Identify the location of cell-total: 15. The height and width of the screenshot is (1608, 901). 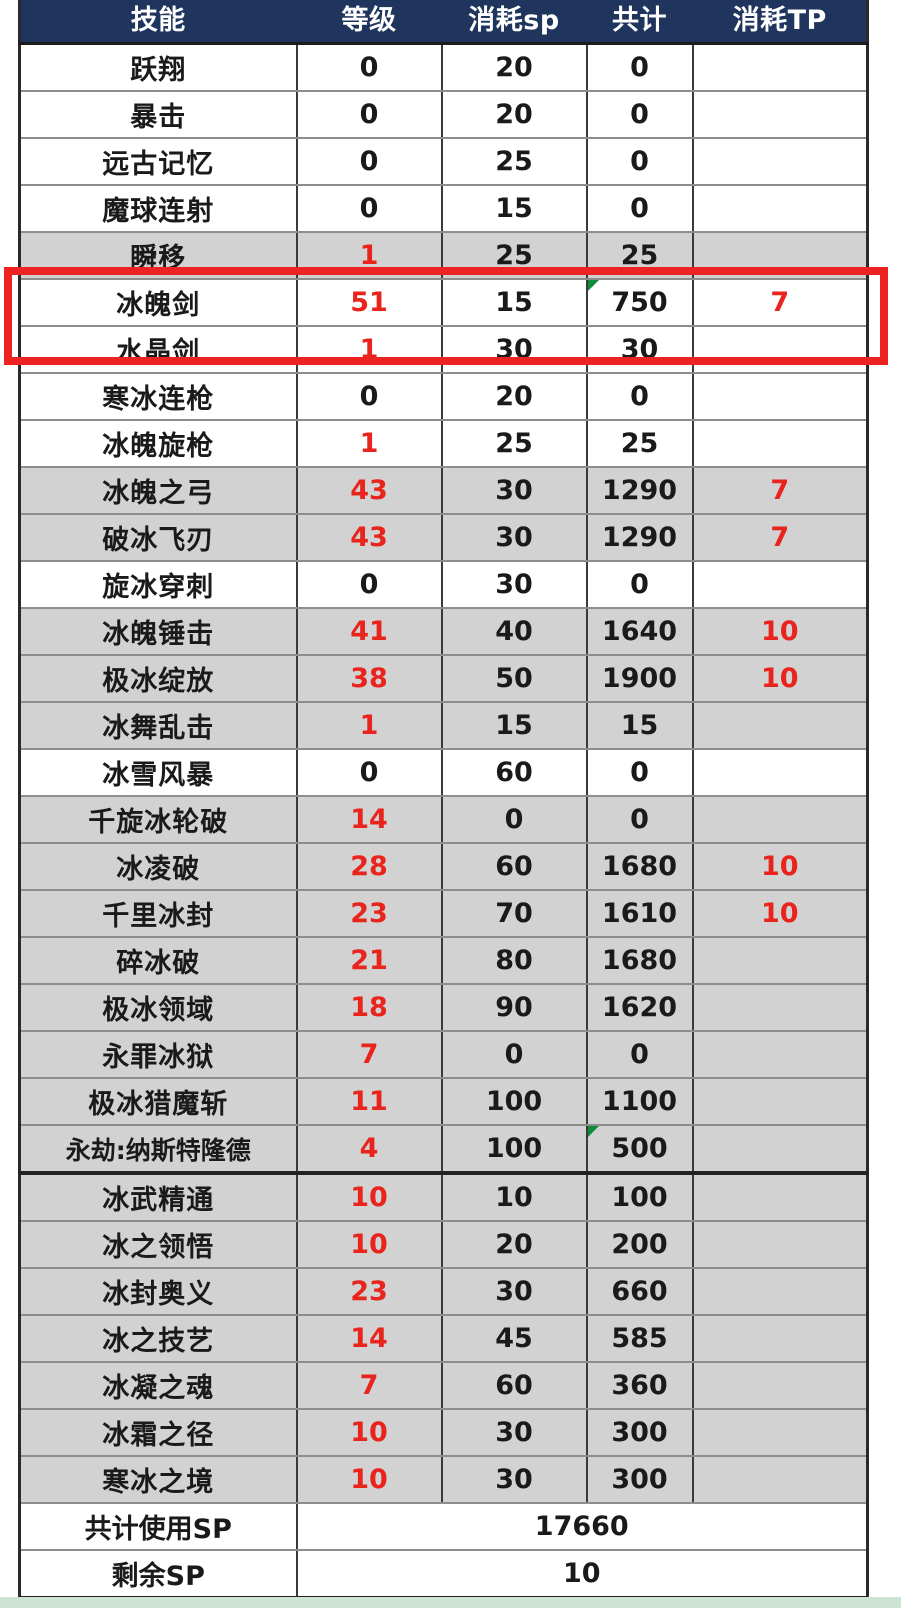
(639, 726).